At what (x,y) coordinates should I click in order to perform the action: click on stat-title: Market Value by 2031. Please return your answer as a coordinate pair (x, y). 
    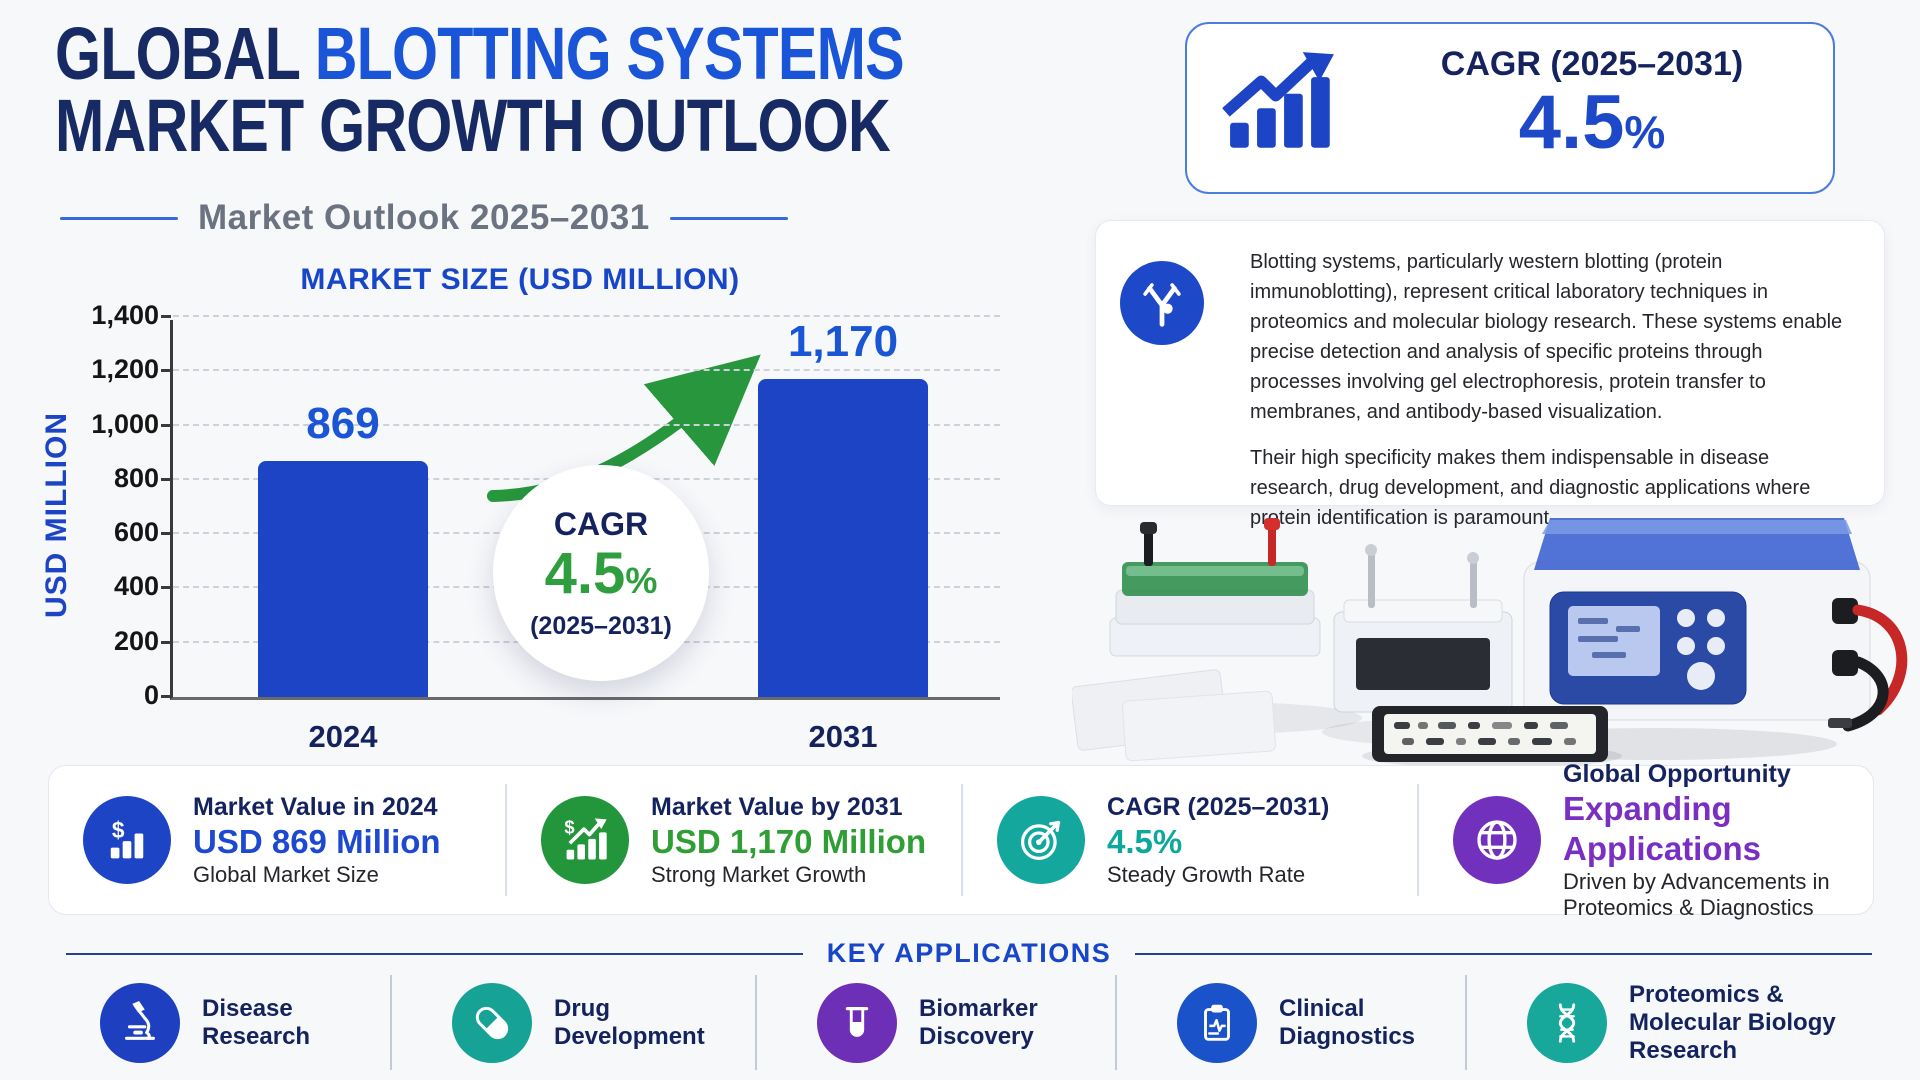
    Looking at the image, I should click on (777, 807).